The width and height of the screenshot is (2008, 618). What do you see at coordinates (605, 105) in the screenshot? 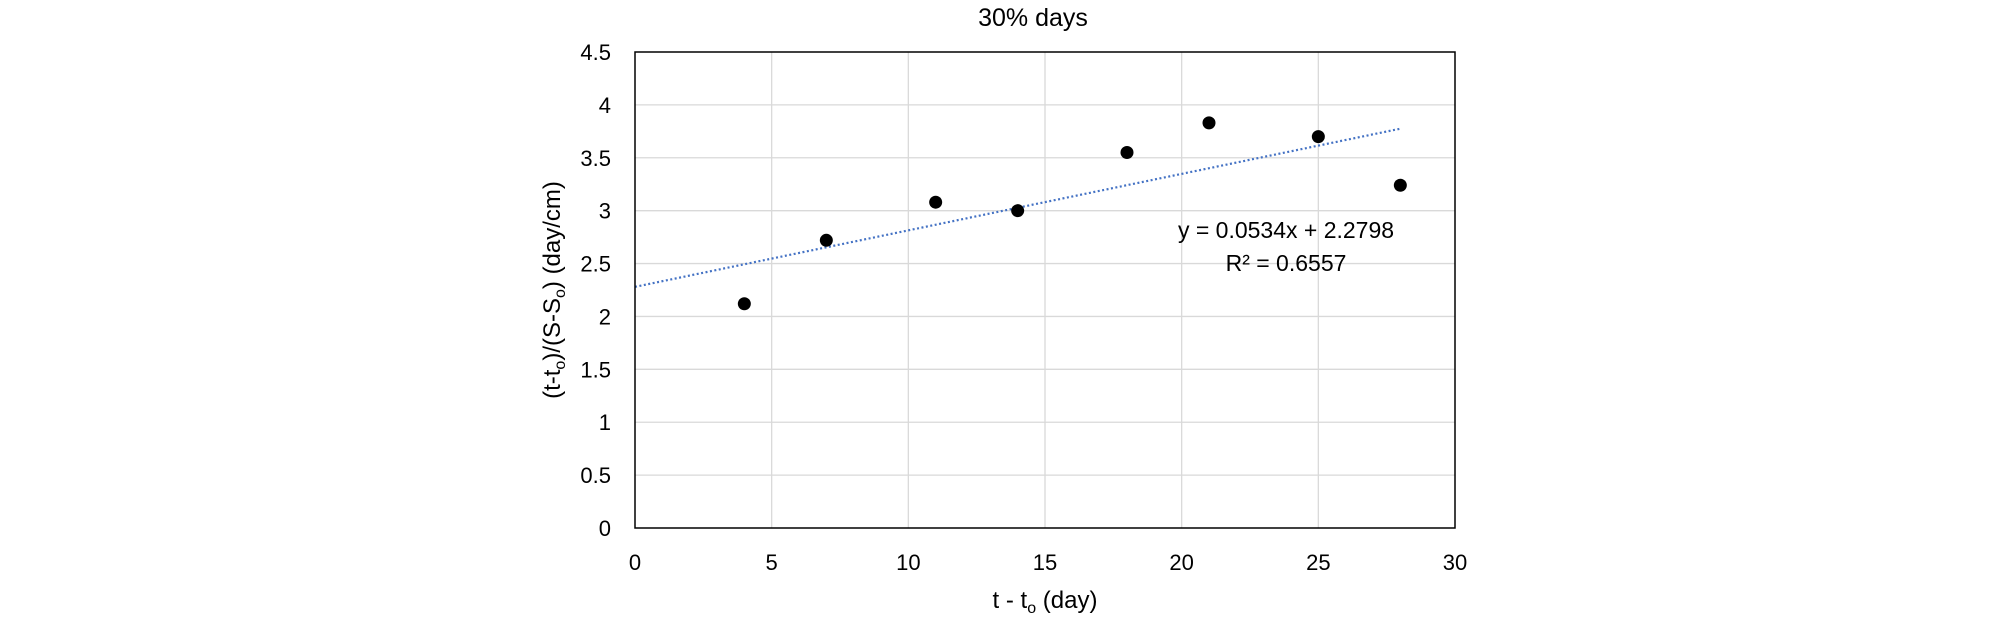
I see `y-tick-label: 4` at bounding box center [605, 105].